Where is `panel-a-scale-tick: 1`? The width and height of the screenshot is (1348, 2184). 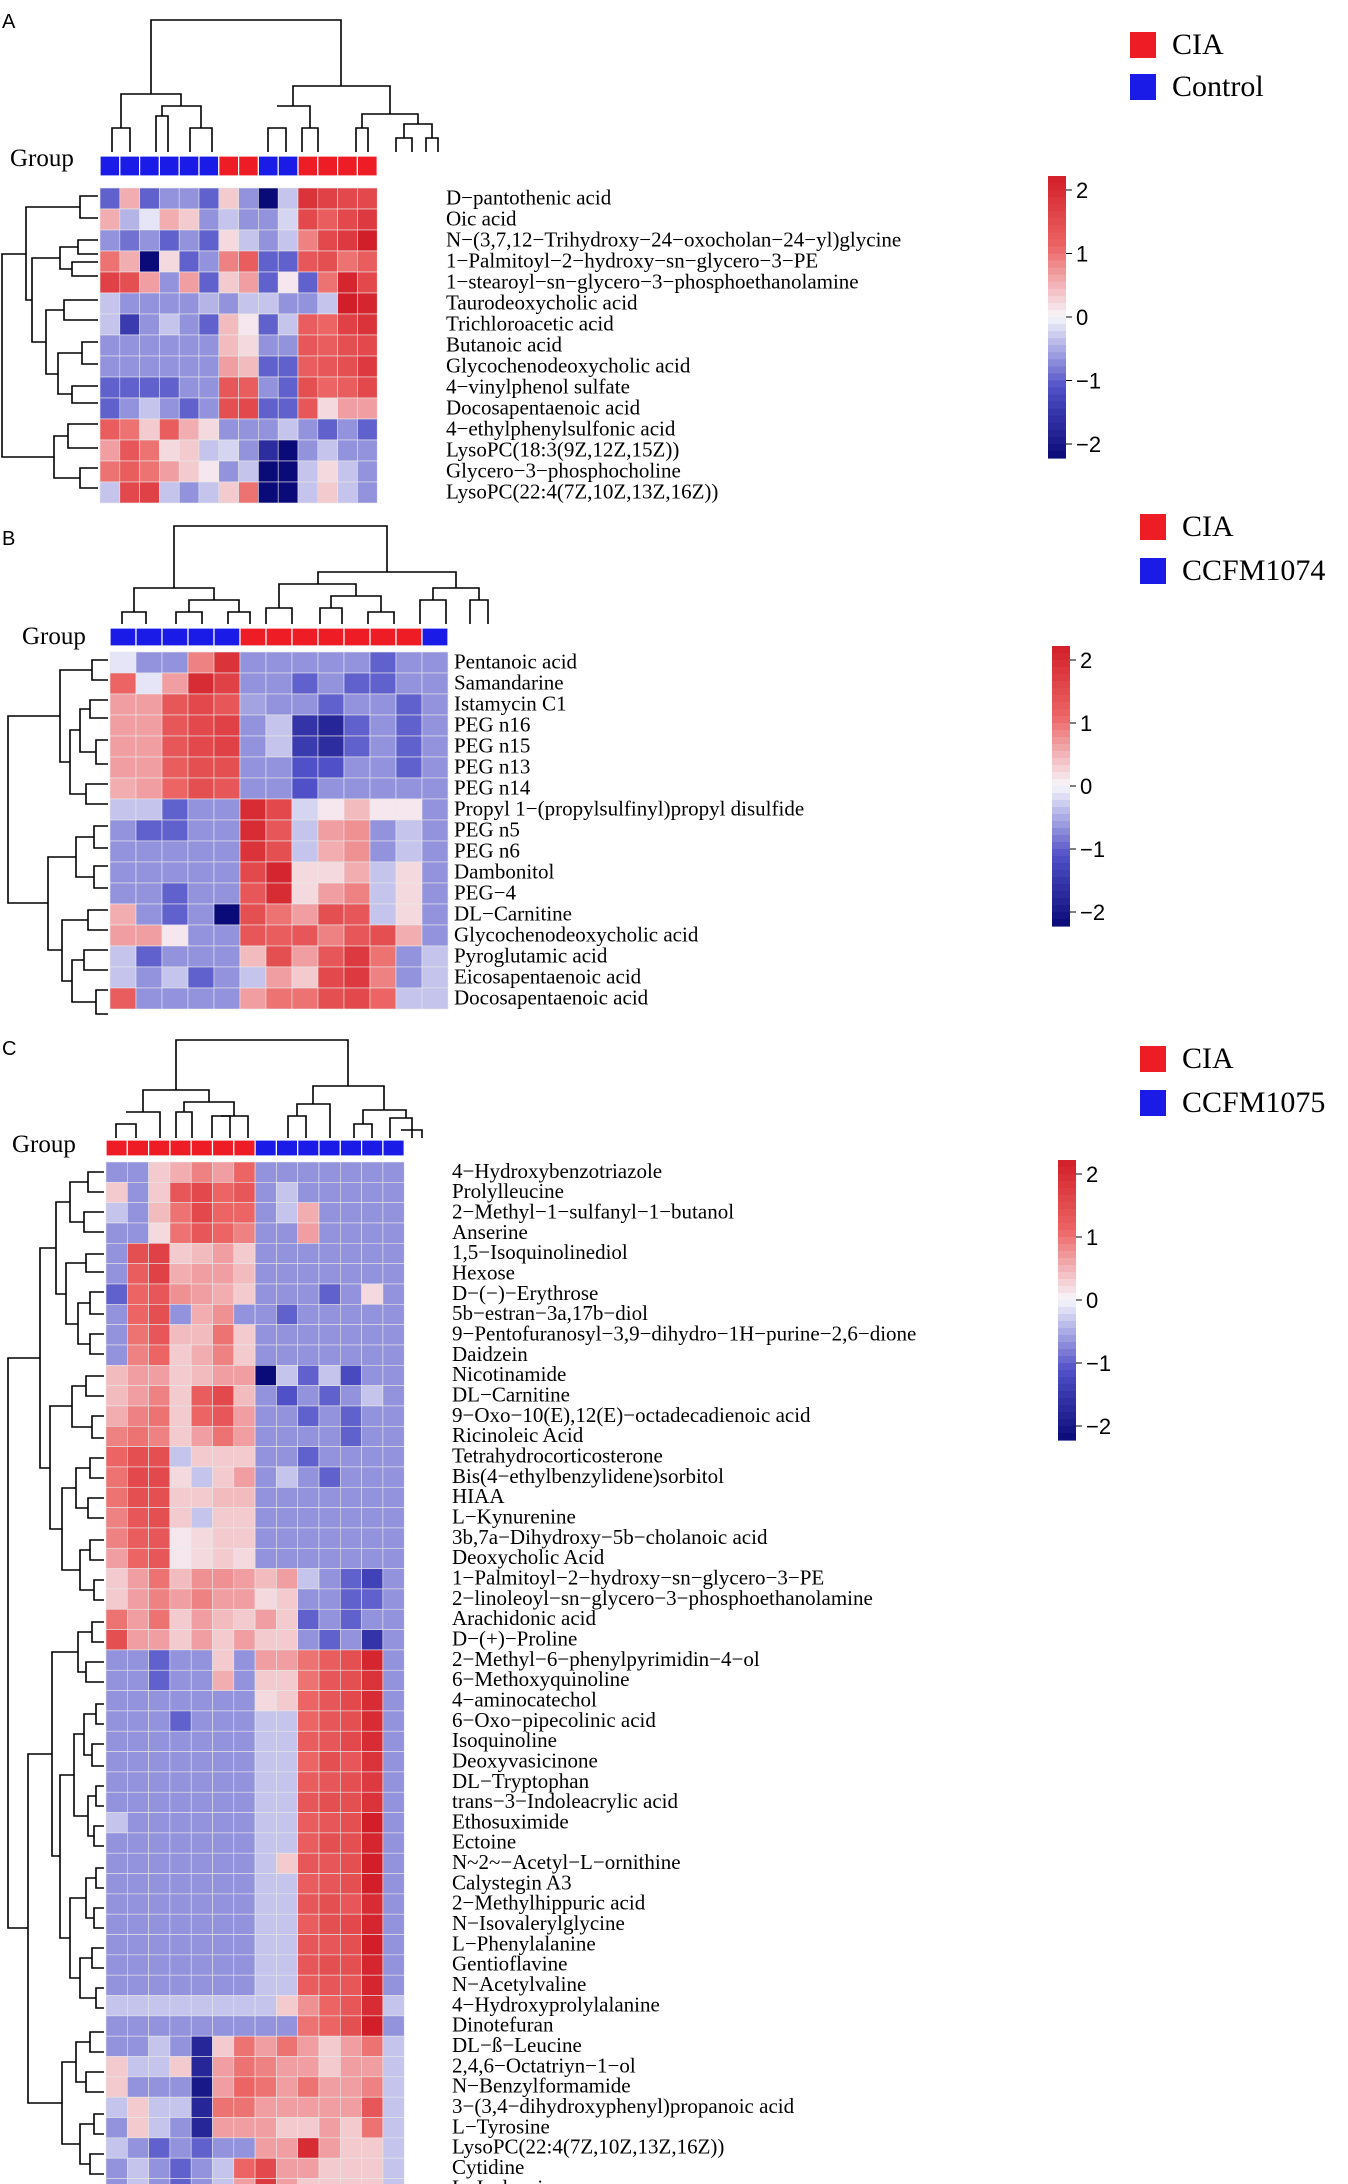 panel-a-scale-tick: 1 is located at coordinates (1082, 254).